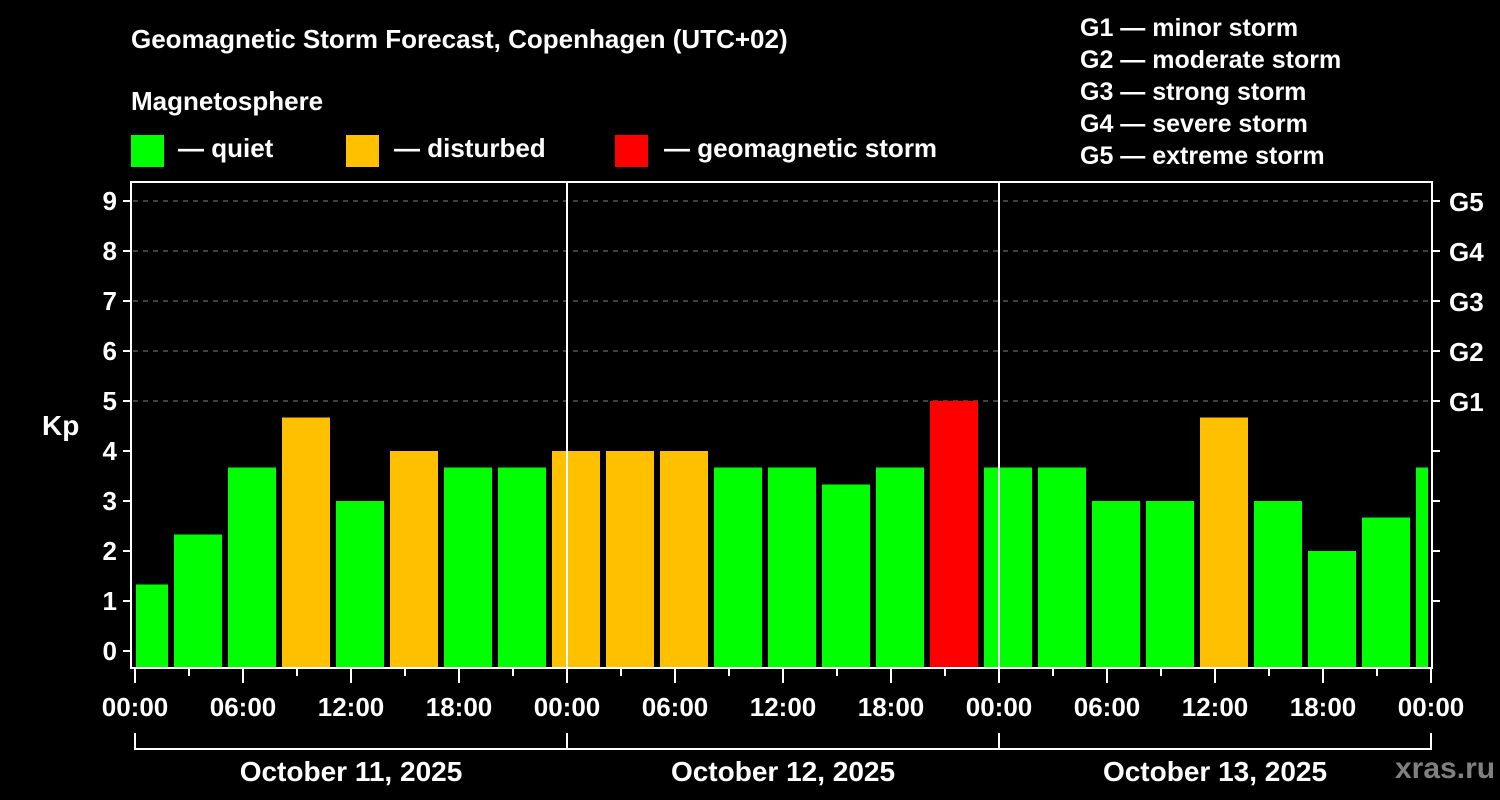 This screenshot has width=1500, height=800. Describe the element at coordinates (801, 148) in the screenshot. I see `legend-label-storm: — geomagnetic storm` at that location.